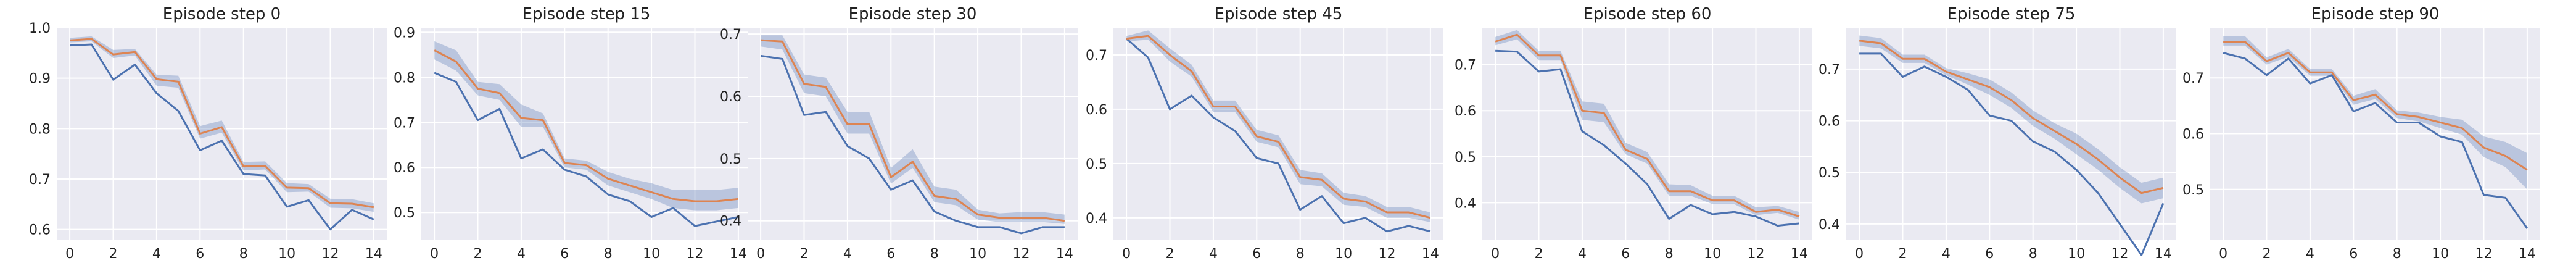 Image resolution: width=2576 pixels, height=263 pixels. I want to click on subplot-title: Episode step 90, so click(2375, 14).